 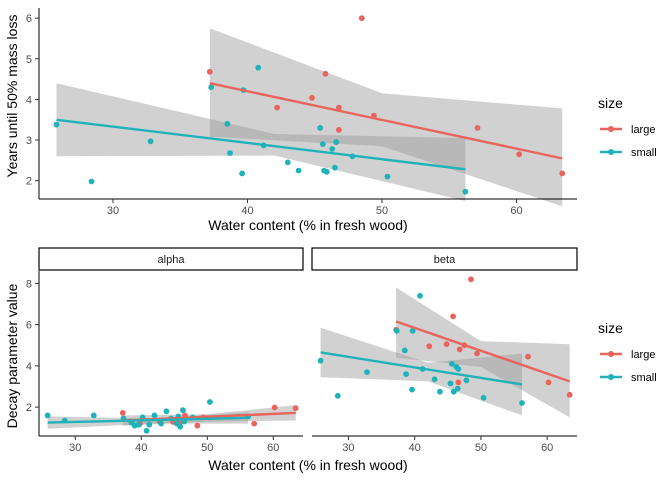 What do you see at coordinates (611, 354) in the screenshot?
I see `legend-key-point-large` at bounding box center [611, 354].